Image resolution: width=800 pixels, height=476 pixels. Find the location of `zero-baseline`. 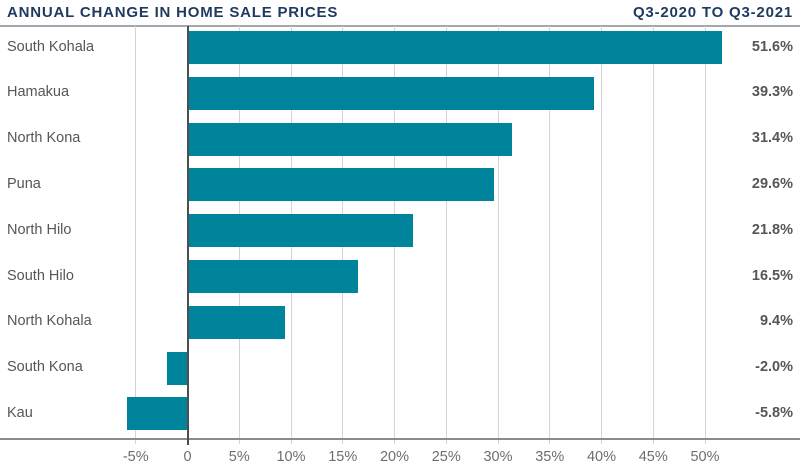

zero-baseline is located at coordinates (187, 235).